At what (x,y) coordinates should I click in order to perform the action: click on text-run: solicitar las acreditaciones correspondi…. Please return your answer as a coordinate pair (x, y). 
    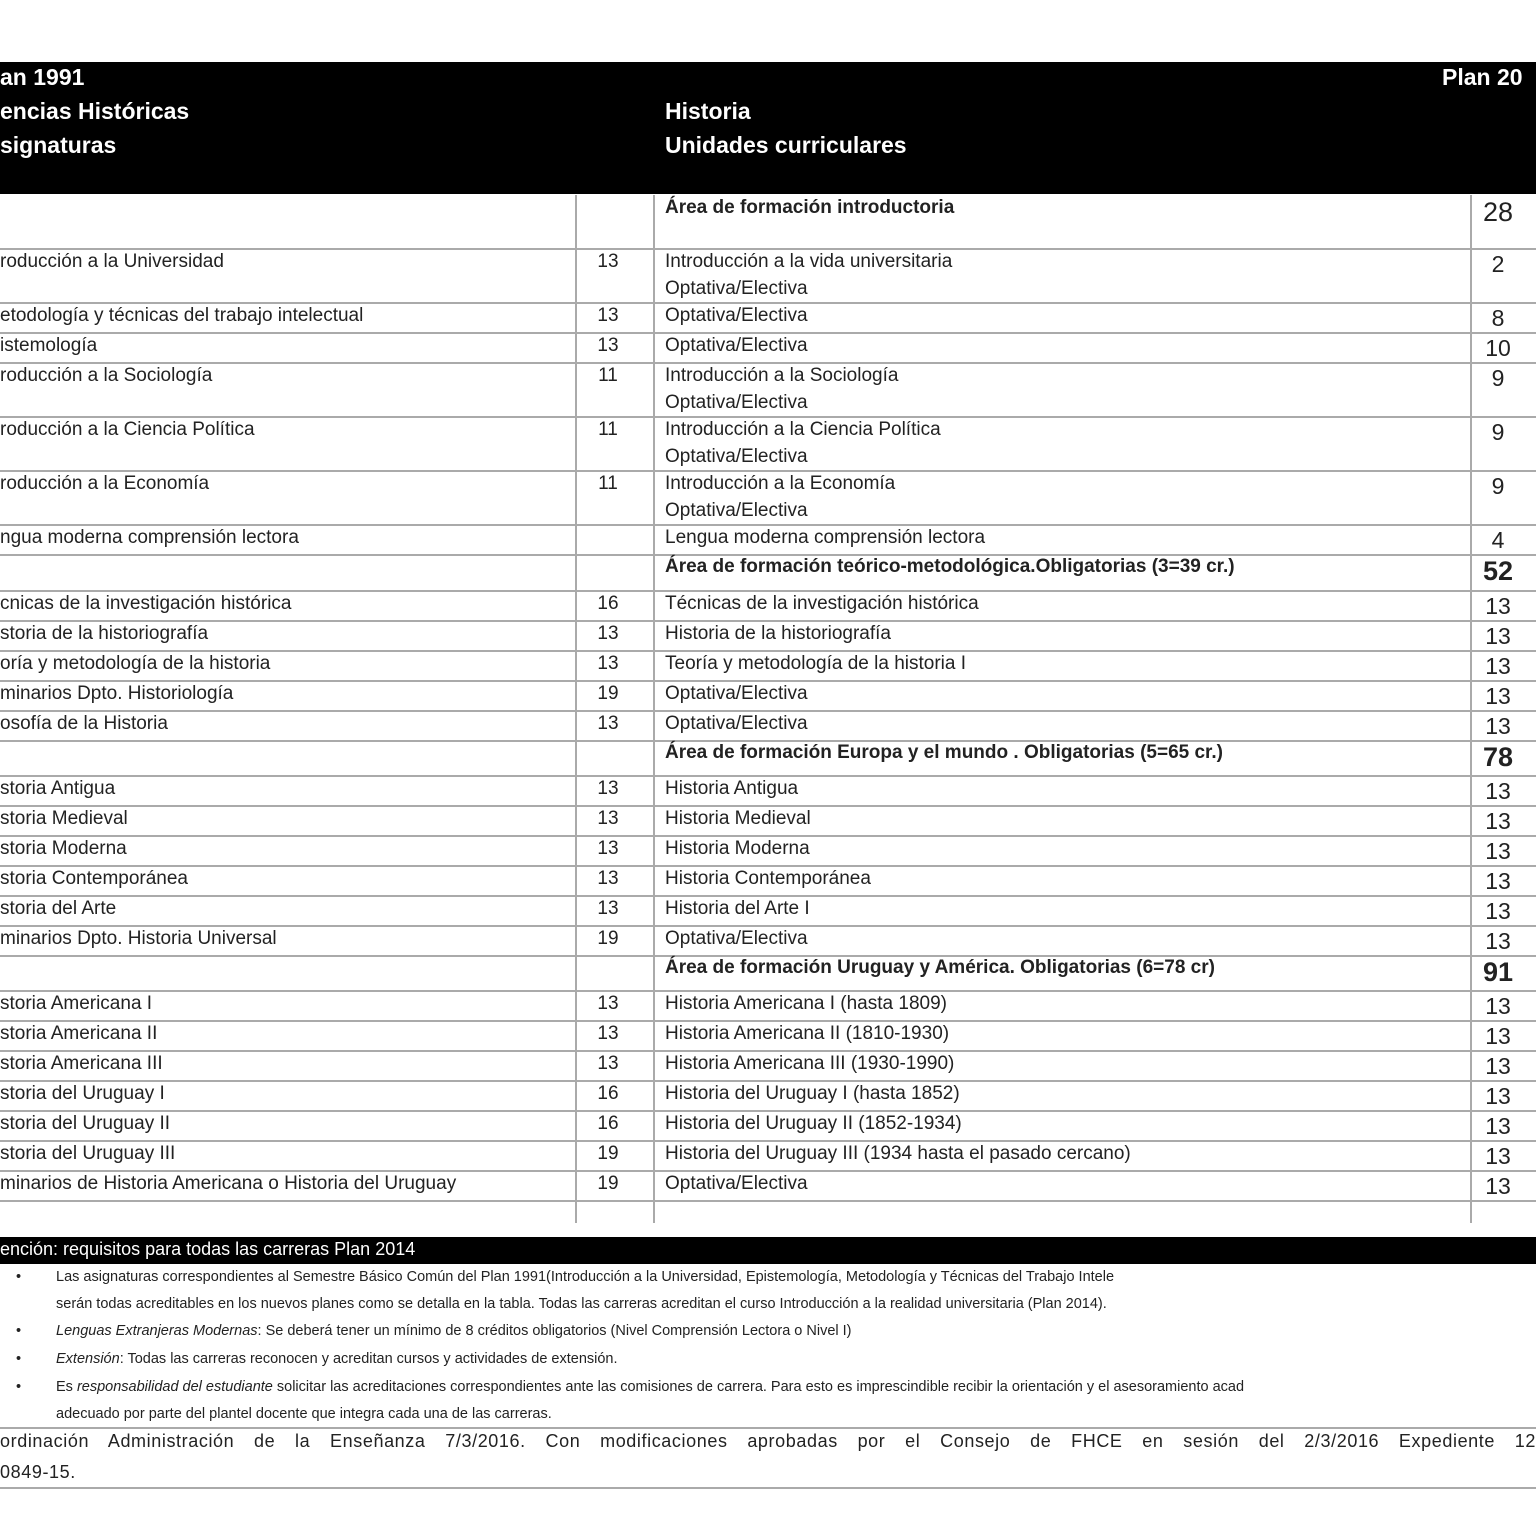
    Looking at the image, I should click on (758, 1387).